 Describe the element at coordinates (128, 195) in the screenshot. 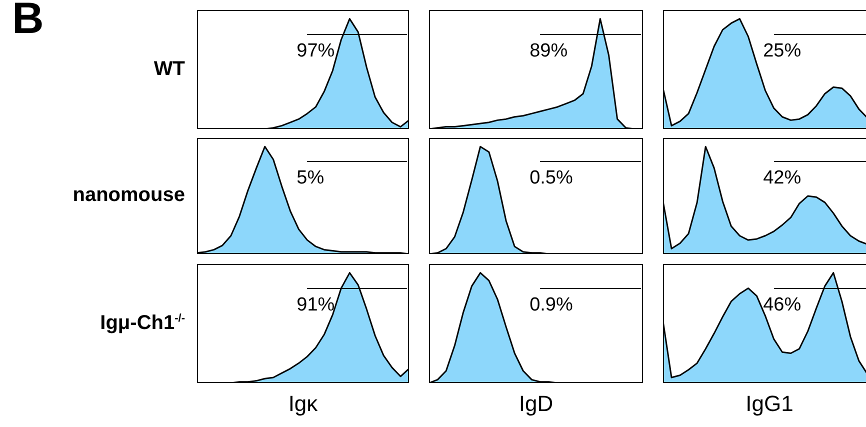

I see `y-axis-title: nanomouse` at that location.